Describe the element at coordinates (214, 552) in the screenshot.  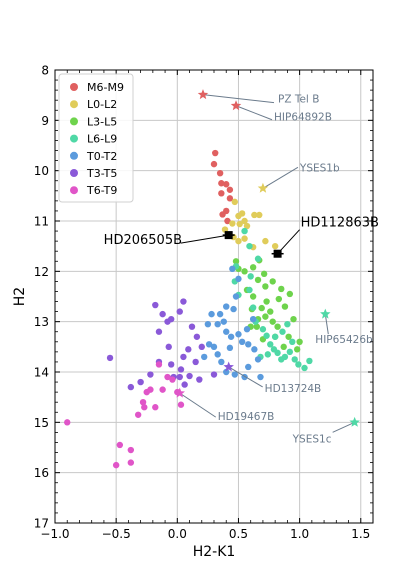
I see `x-axis-label: H2-K1` at that location.